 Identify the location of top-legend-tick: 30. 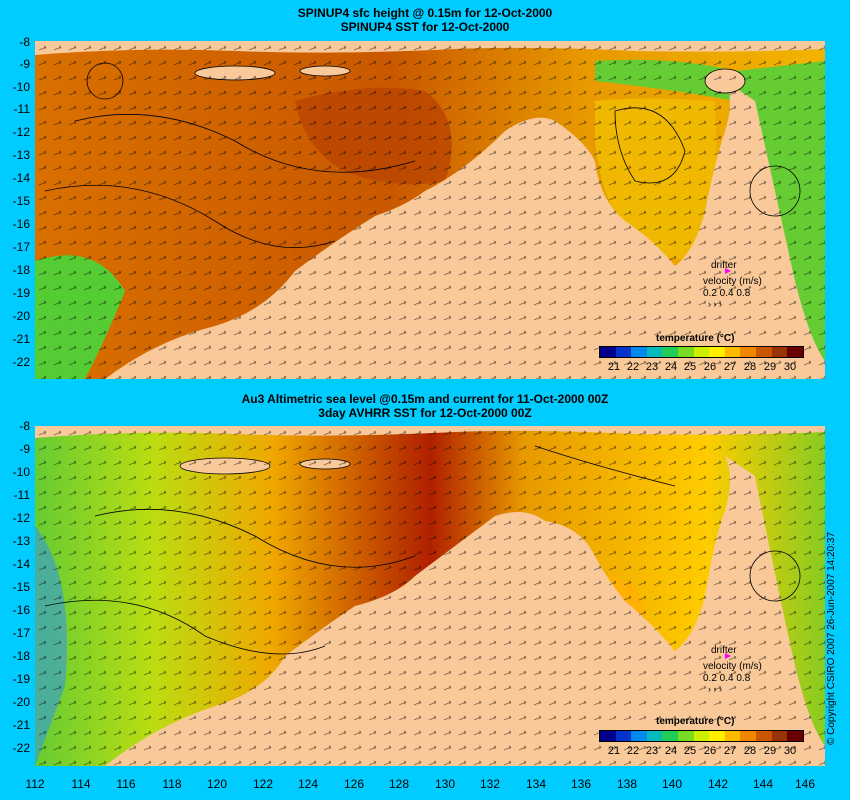
(790, 367).